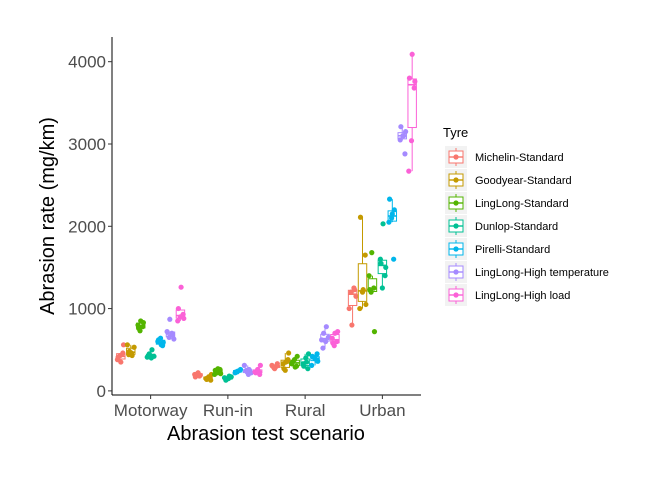  Describe the element at coordinates (101, 391) in the screenshot. I see `y-tick-label: 0` at that location.